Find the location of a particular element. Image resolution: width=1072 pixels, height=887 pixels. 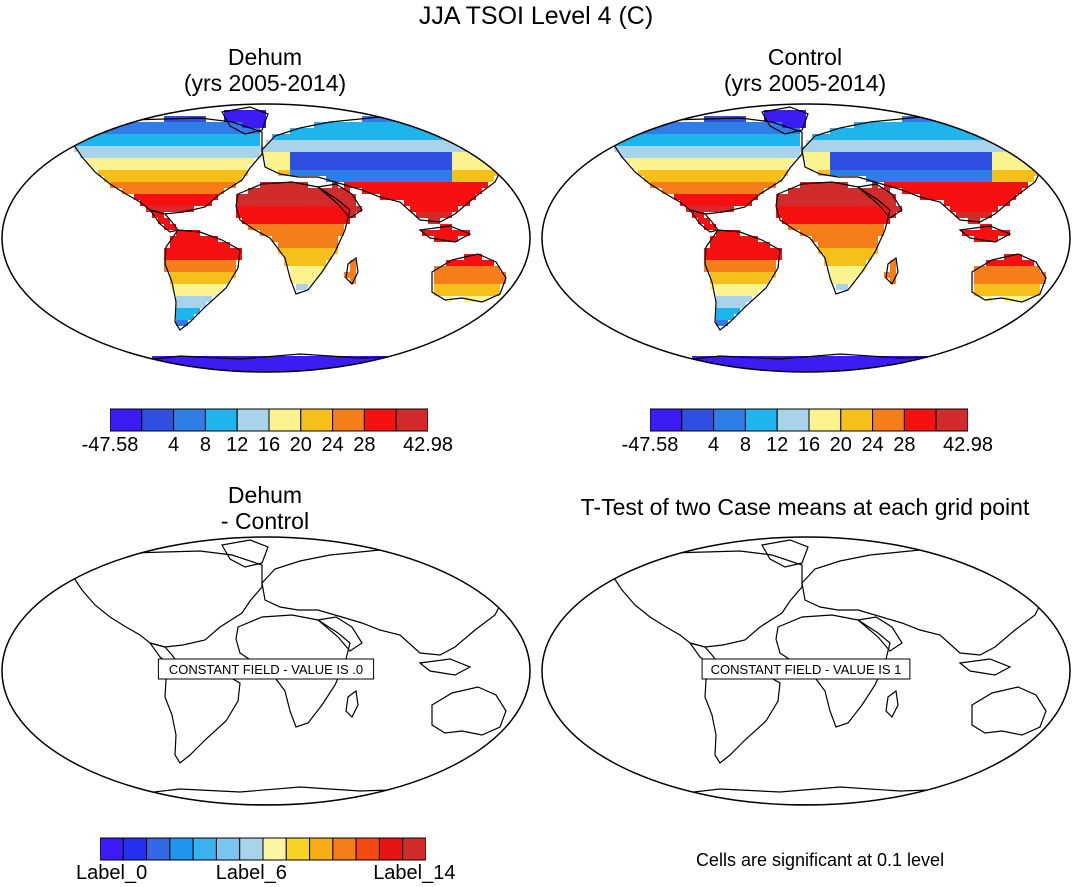

colorbar-control is located at coordinates (809, 420).